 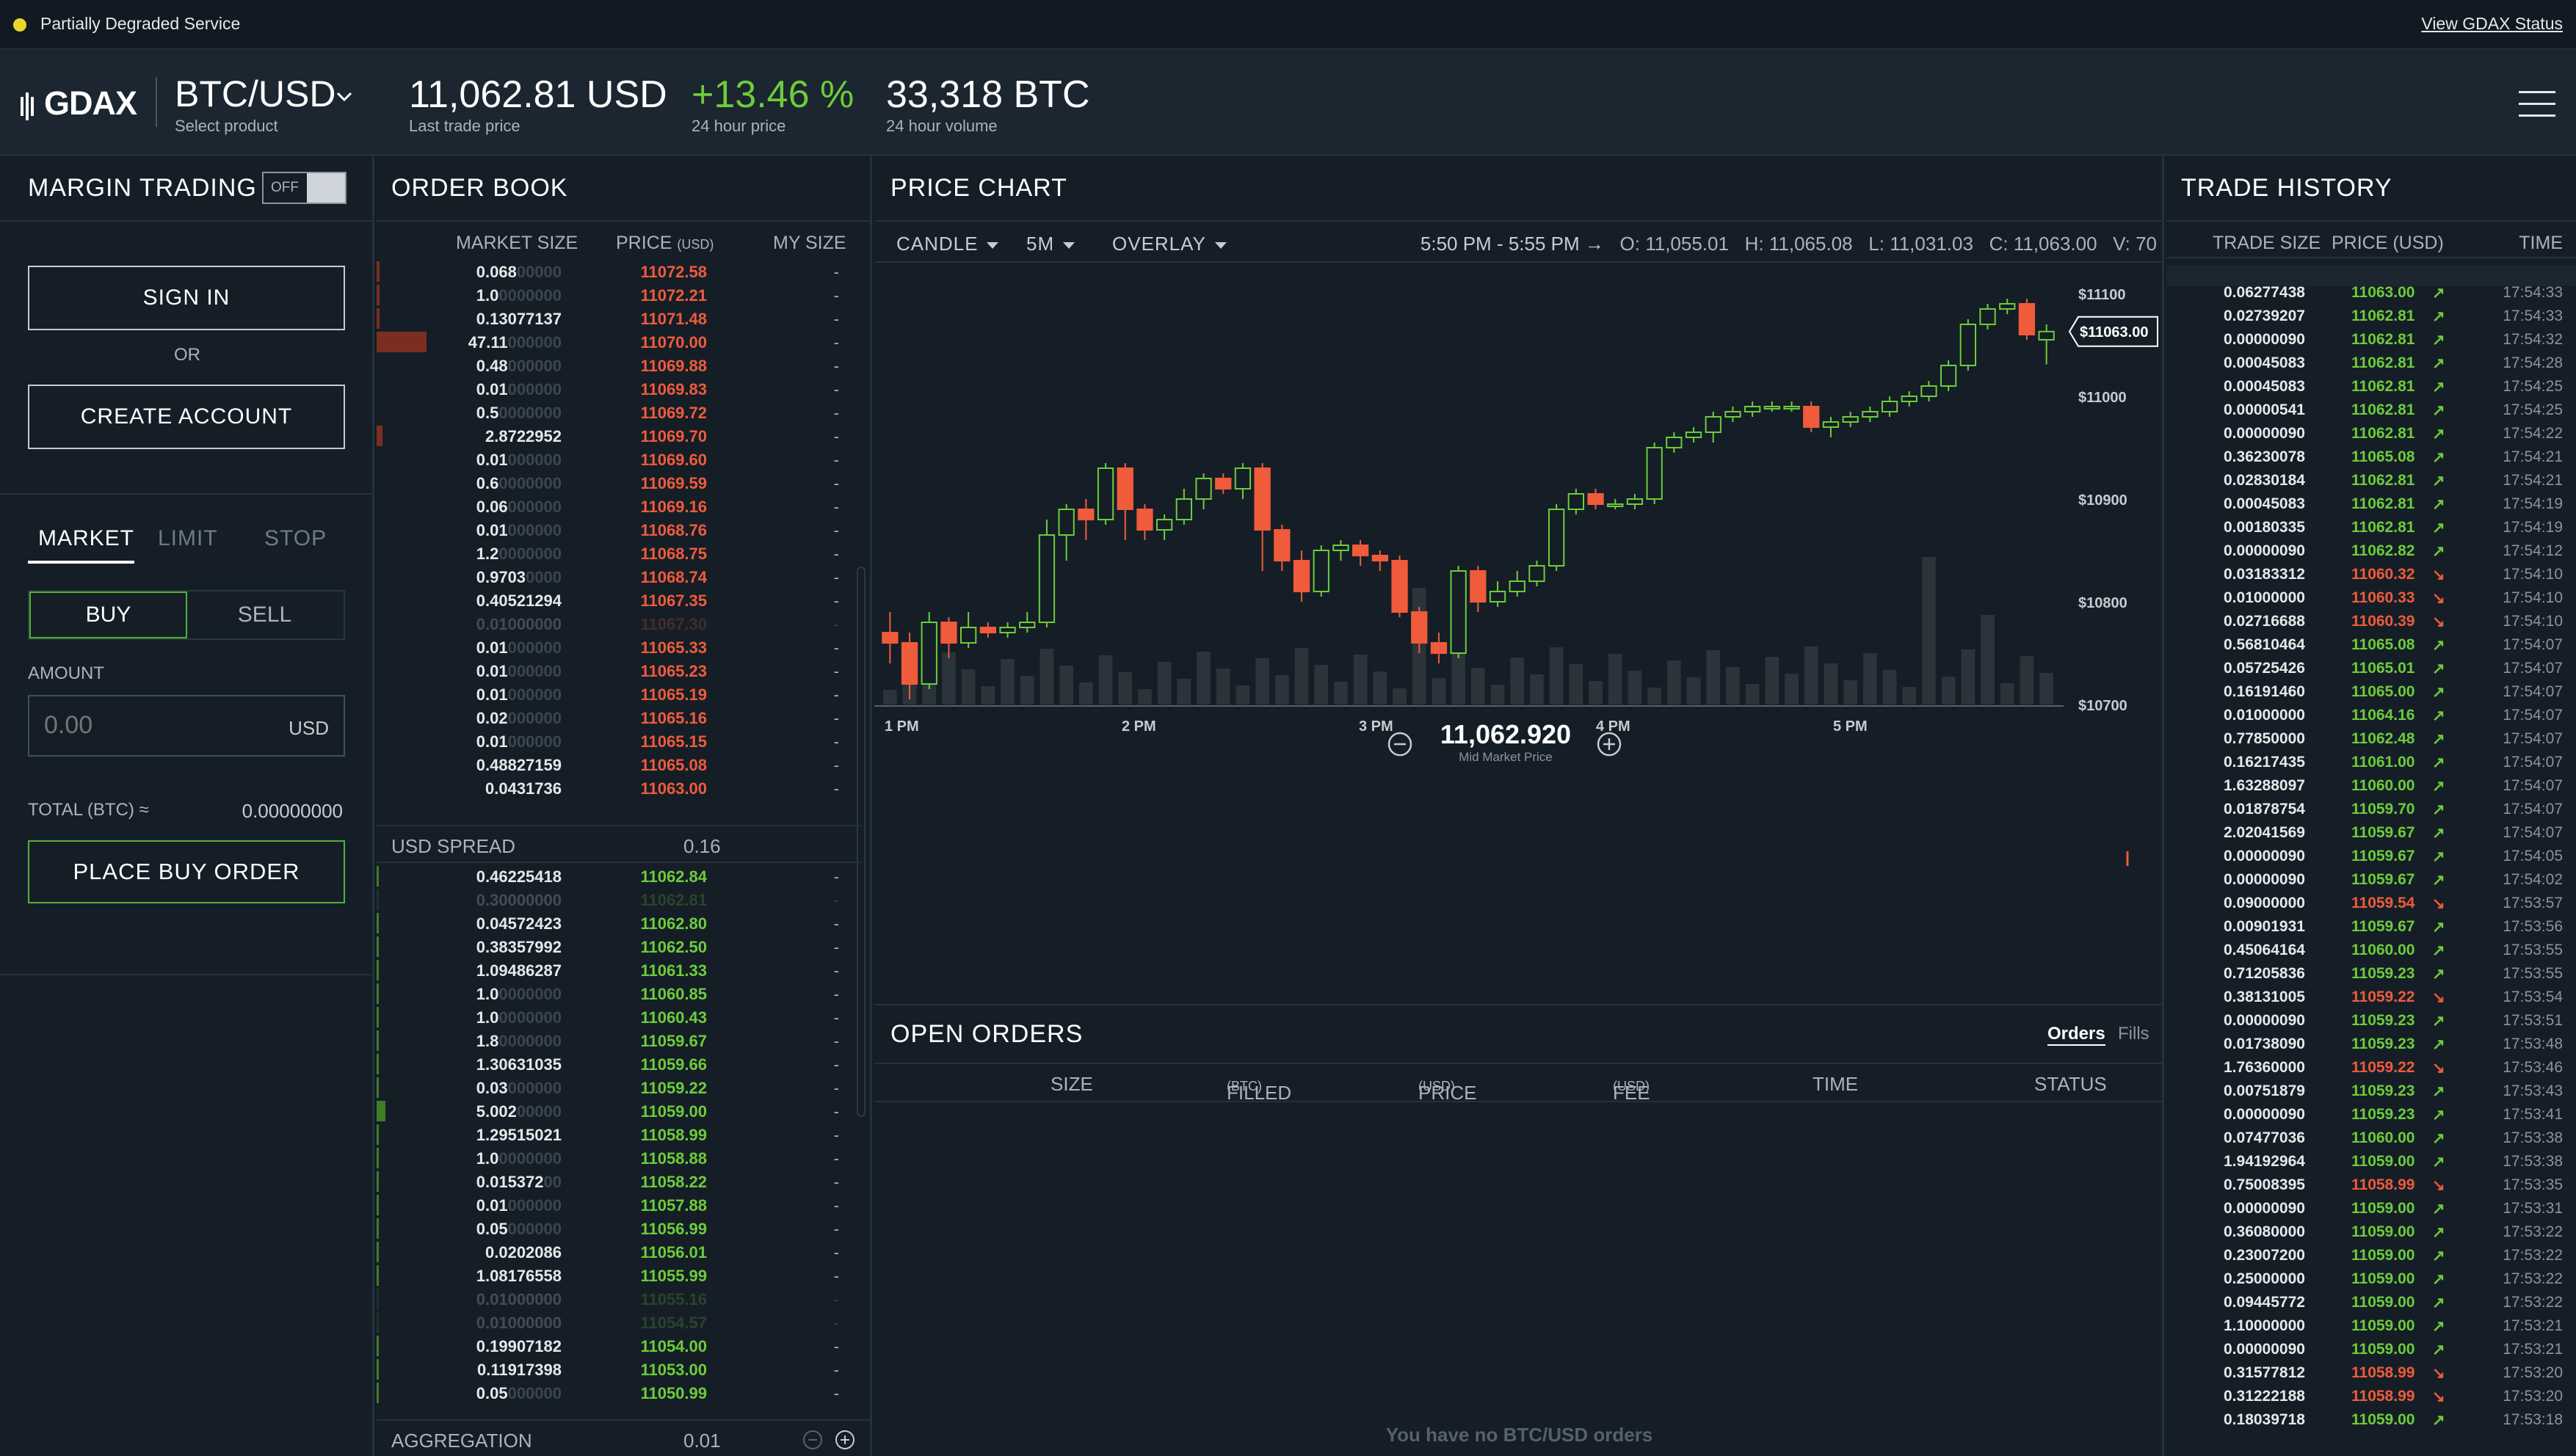 I want to click on order-row: 1.00000000 11058.88 -, so click(x=619, y=1158).